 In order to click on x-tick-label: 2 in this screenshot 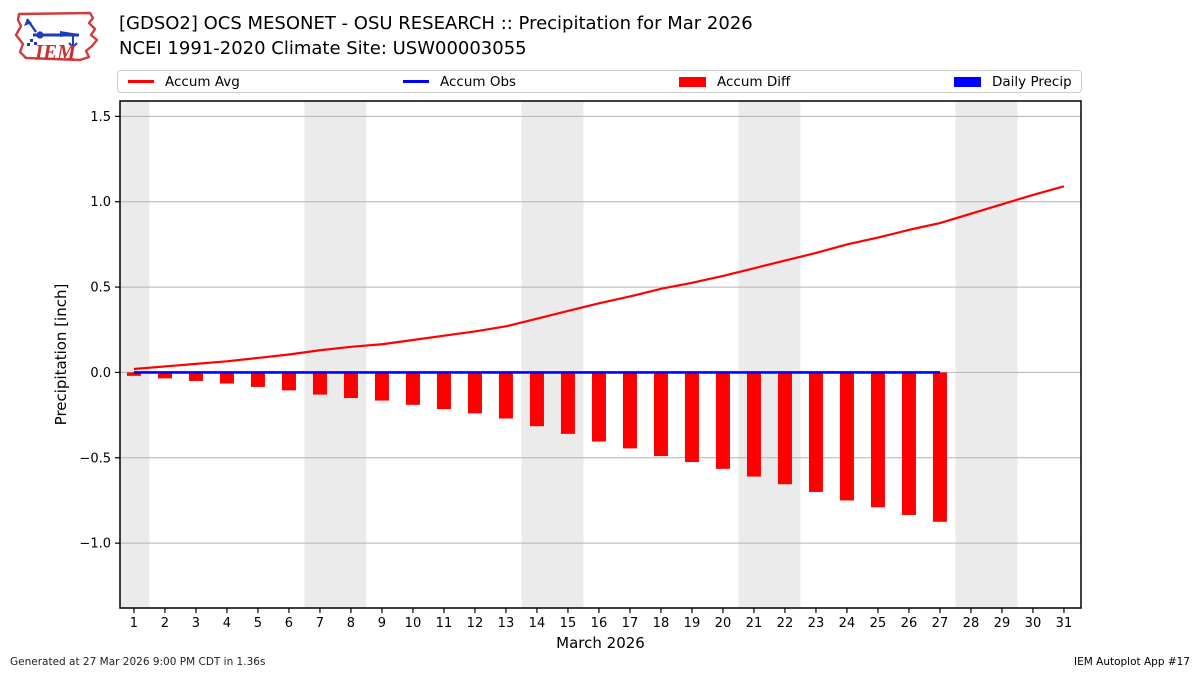, I will do `click(165, 623)`.